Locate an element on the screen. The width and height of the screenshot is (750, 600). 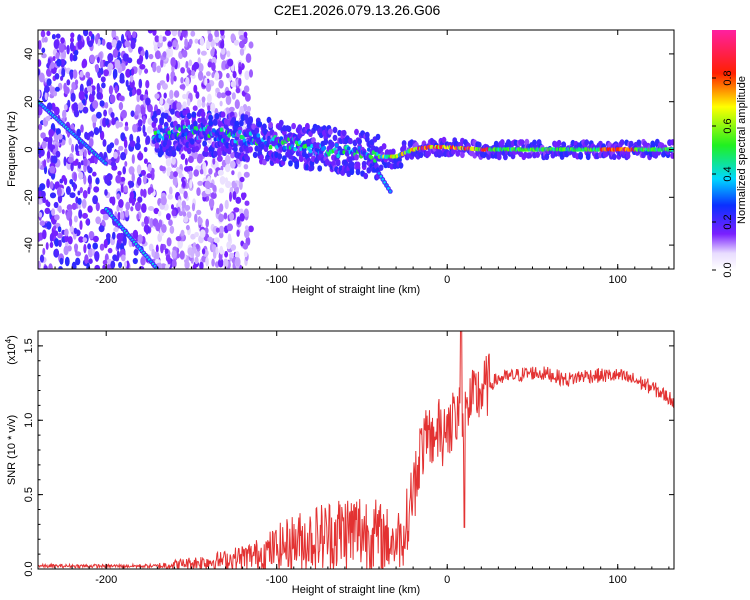
branch-core is located at coordinates (383, 179).